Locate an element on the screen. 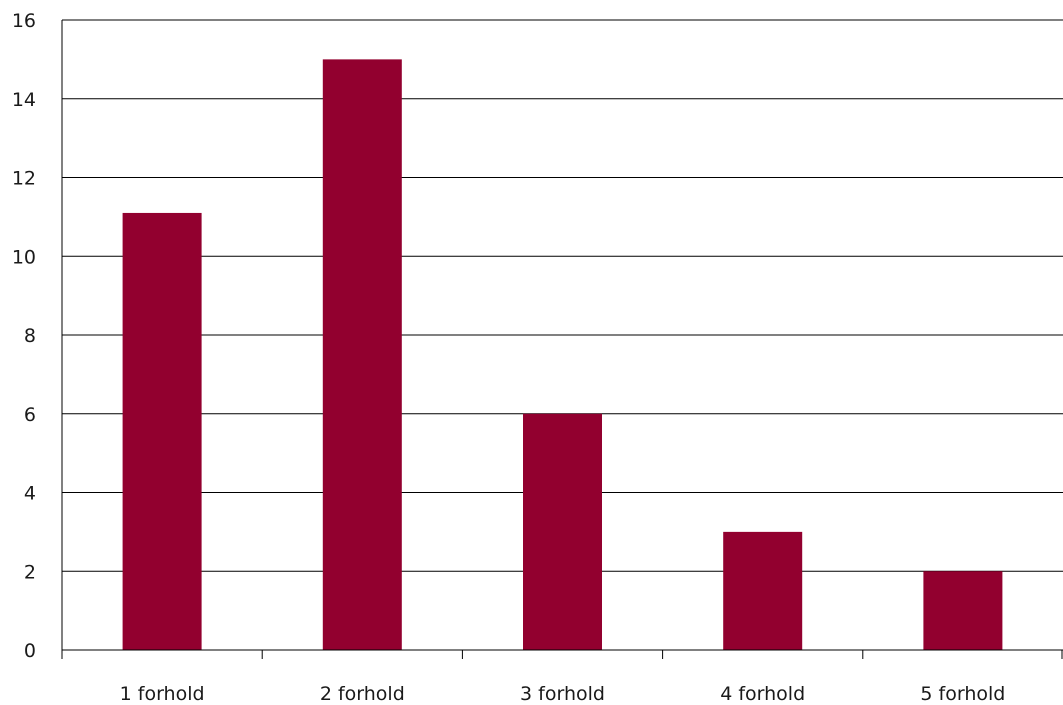  x-category-label: 5 forhold is located at coordinates (962, 694).